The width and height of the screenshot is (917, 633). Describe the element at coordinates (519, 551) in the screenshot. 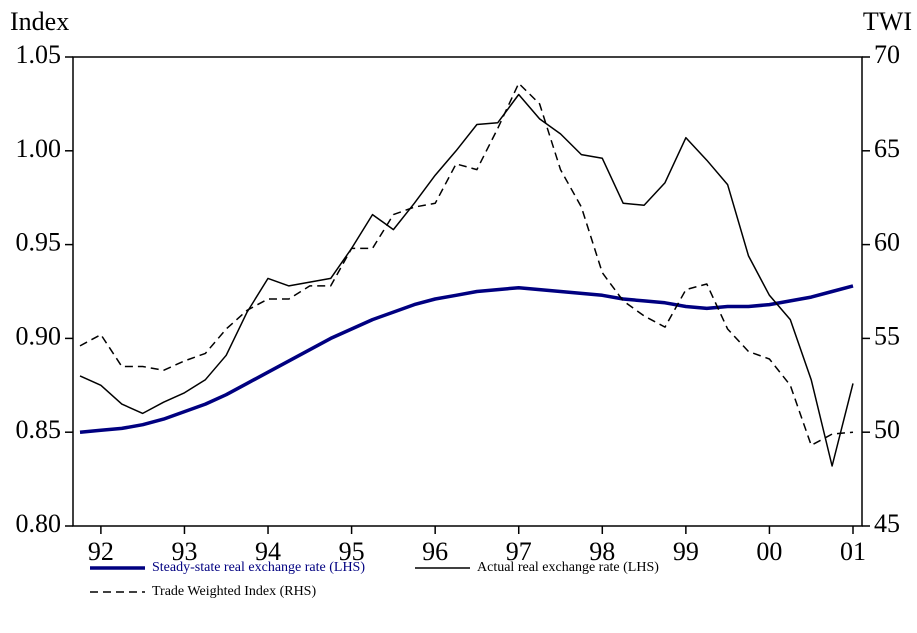

I see `x-tick-label: 97` at that location.